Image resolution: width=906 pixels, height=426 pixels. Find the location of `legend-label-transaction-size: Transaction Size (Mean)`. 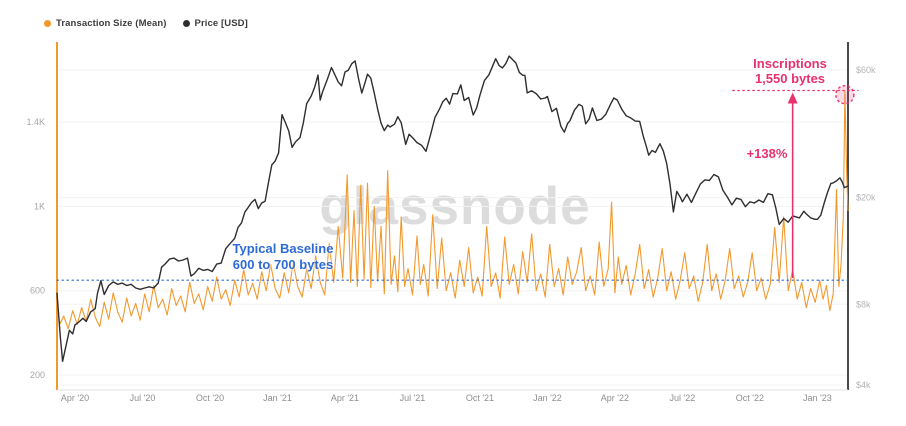

legend-label-transaction-size: Transaction Size (Mean) is located at coordinates (111, 23).